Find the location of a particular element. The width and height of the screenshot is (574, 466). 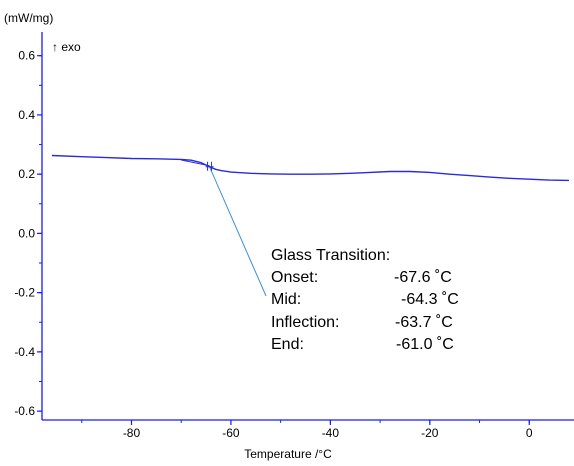

end-label: End: is located at coordinates (287, 344).